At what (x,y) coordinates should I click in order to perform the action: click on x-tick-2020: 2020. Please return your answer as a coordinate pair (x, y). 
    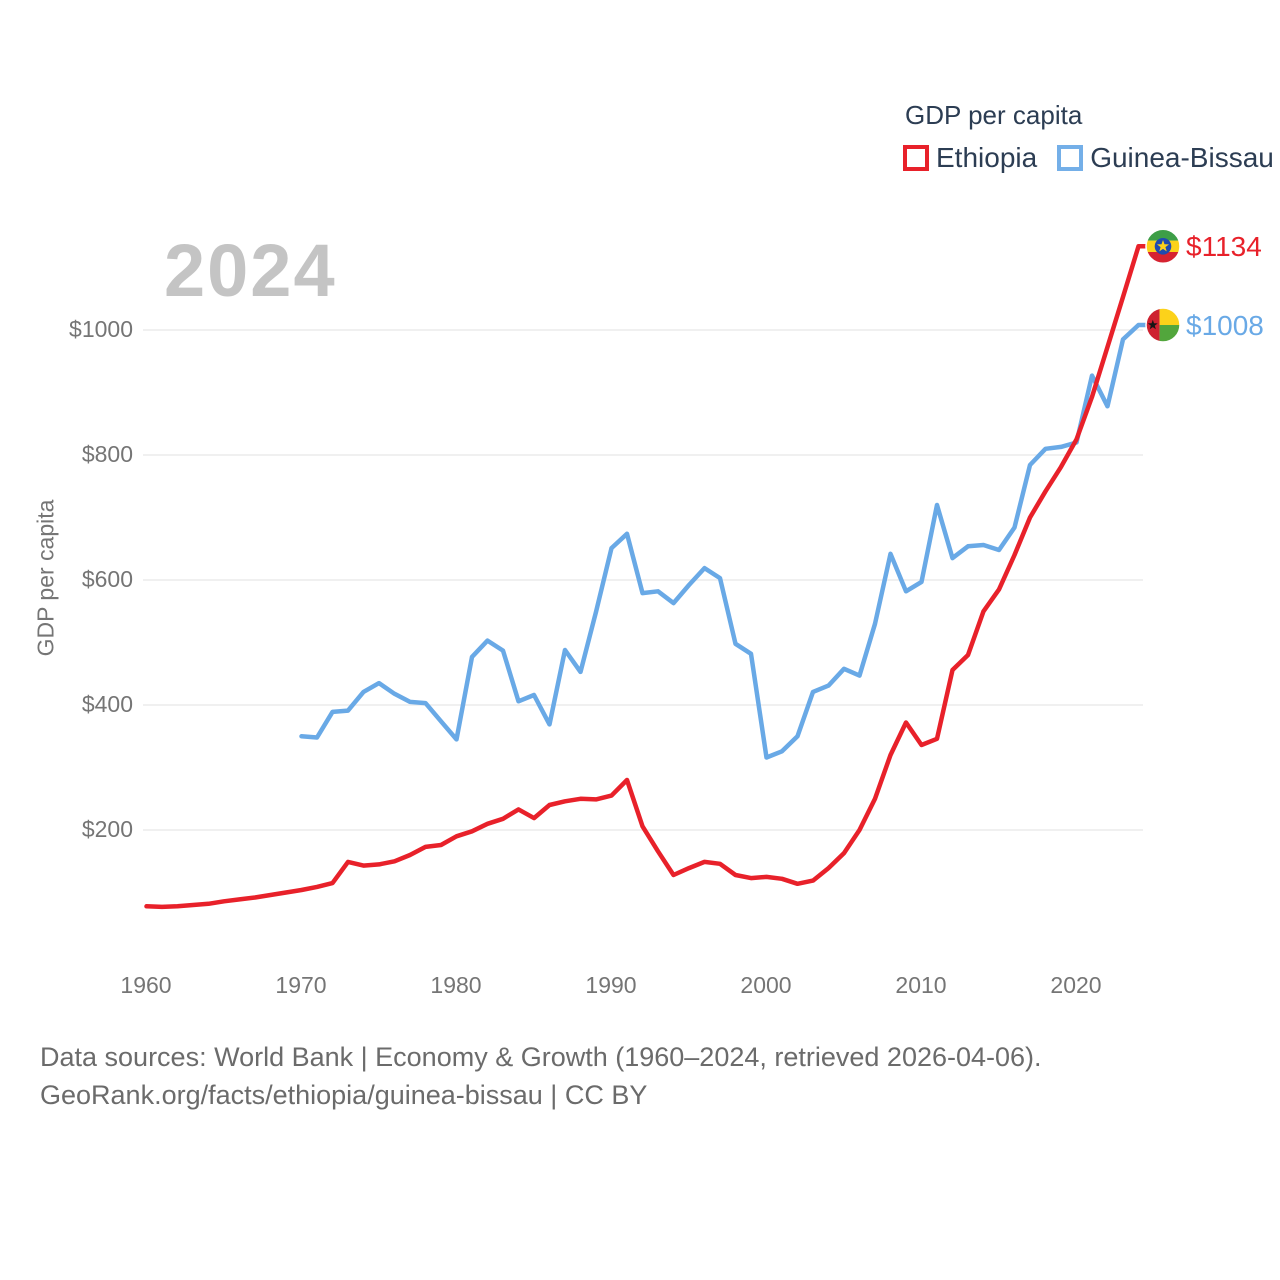
    Looking at the image, I should click on (1076, 985).